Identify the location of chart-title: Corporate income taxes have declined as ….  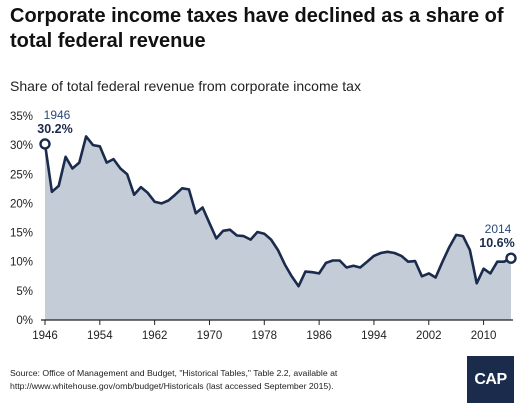
(257, 28).